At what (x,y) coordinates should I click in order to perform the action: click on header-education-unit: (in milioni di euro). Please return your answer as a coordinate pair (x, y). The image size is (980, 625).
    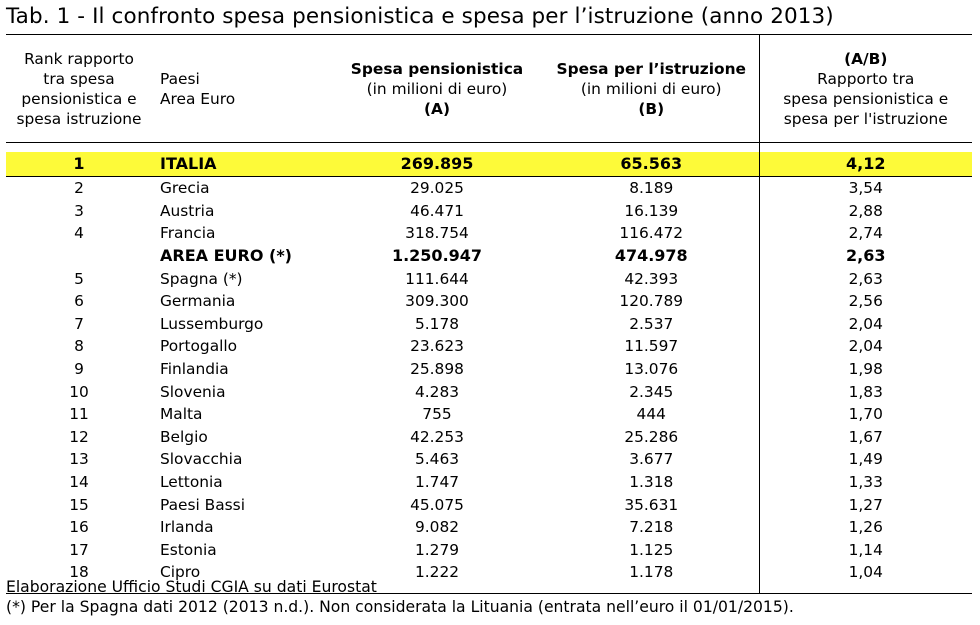
    Looking at the image, I should click on (651, 88).